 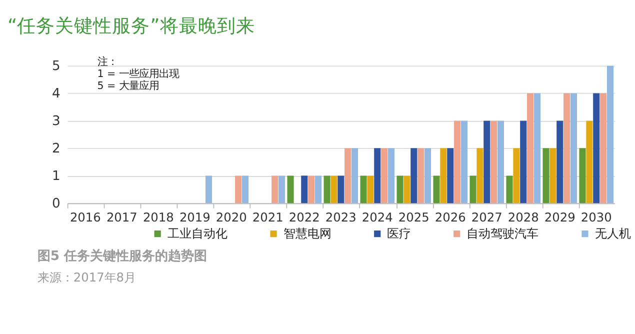 I want to click on source-note: 来源：2017年8月, so click(x=86, y=277).